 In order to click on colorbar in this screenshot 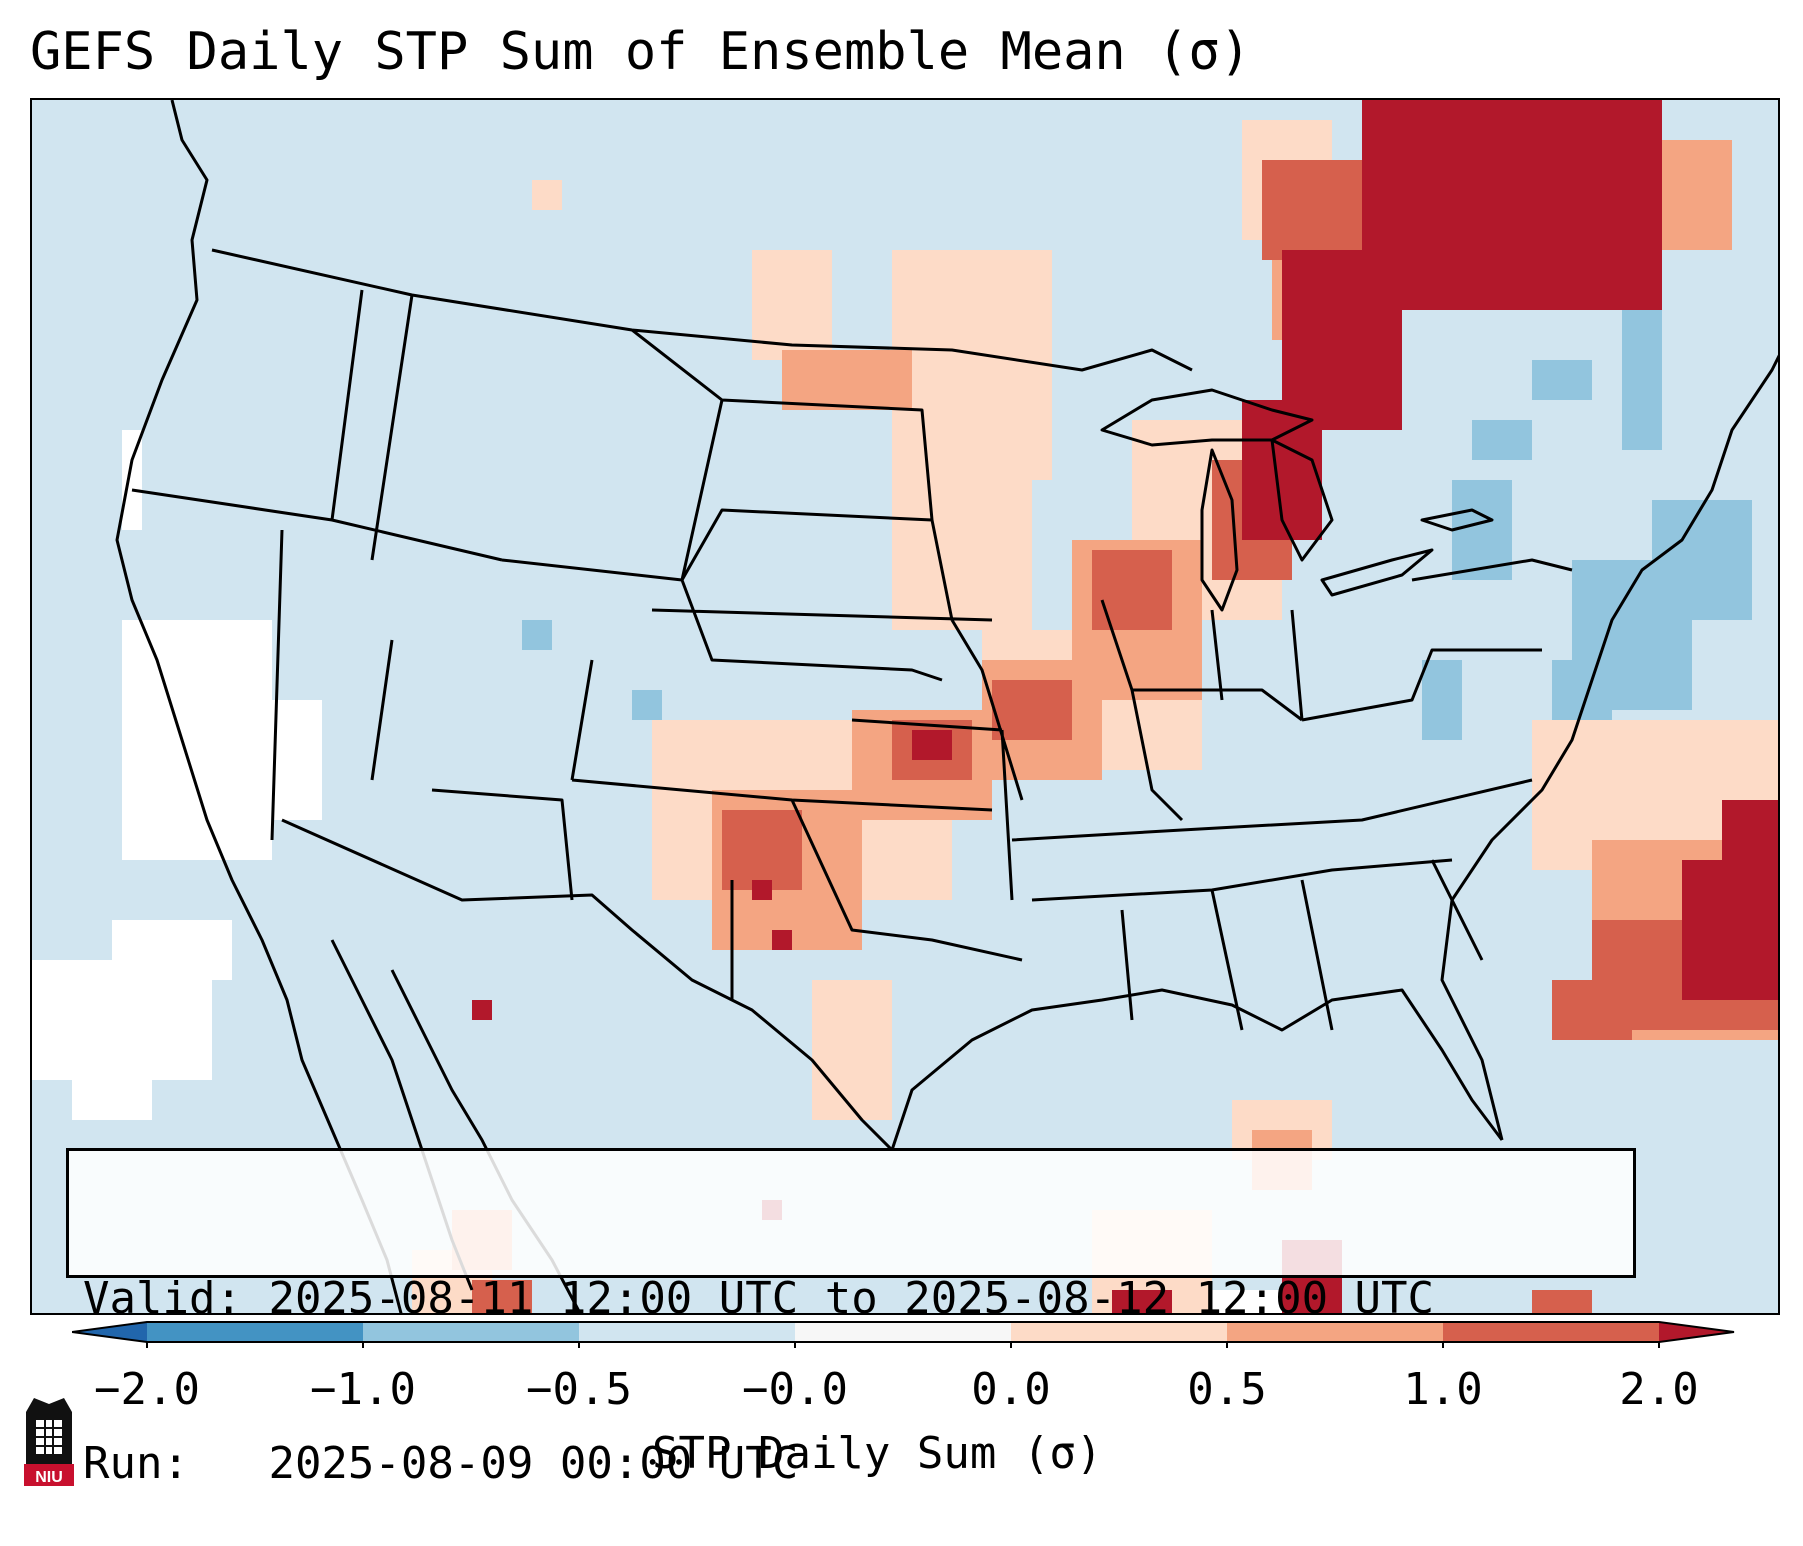, I will do `click(903, 1334)`.